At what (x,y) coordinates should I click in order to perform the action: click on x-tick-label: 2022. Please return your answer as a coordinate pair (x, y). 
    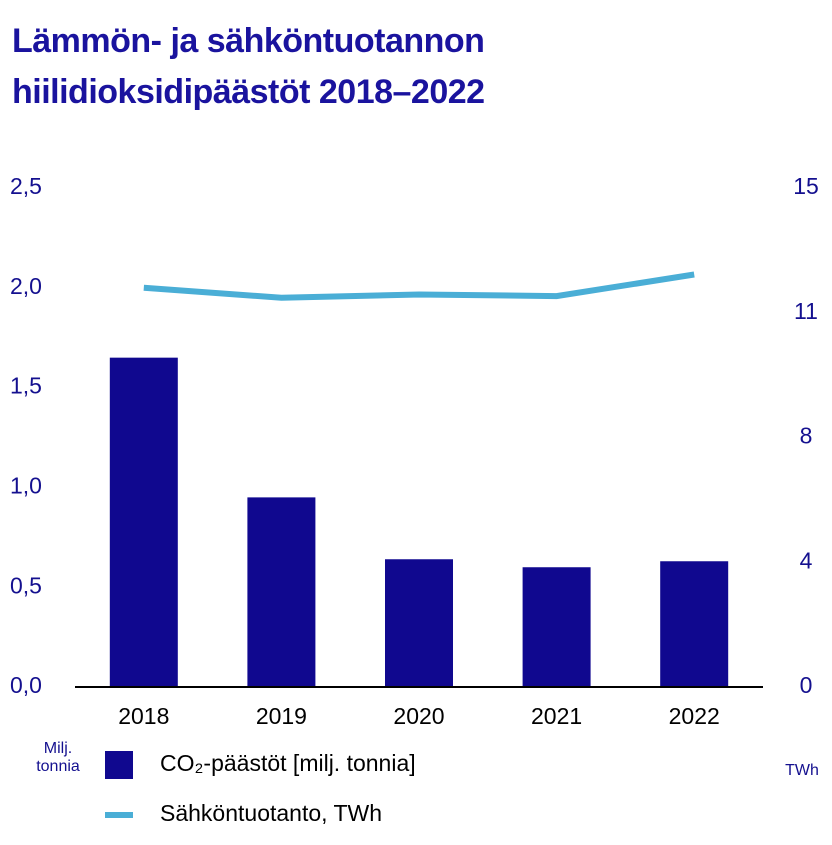
    Looking at the image, I should click on (694, 716).